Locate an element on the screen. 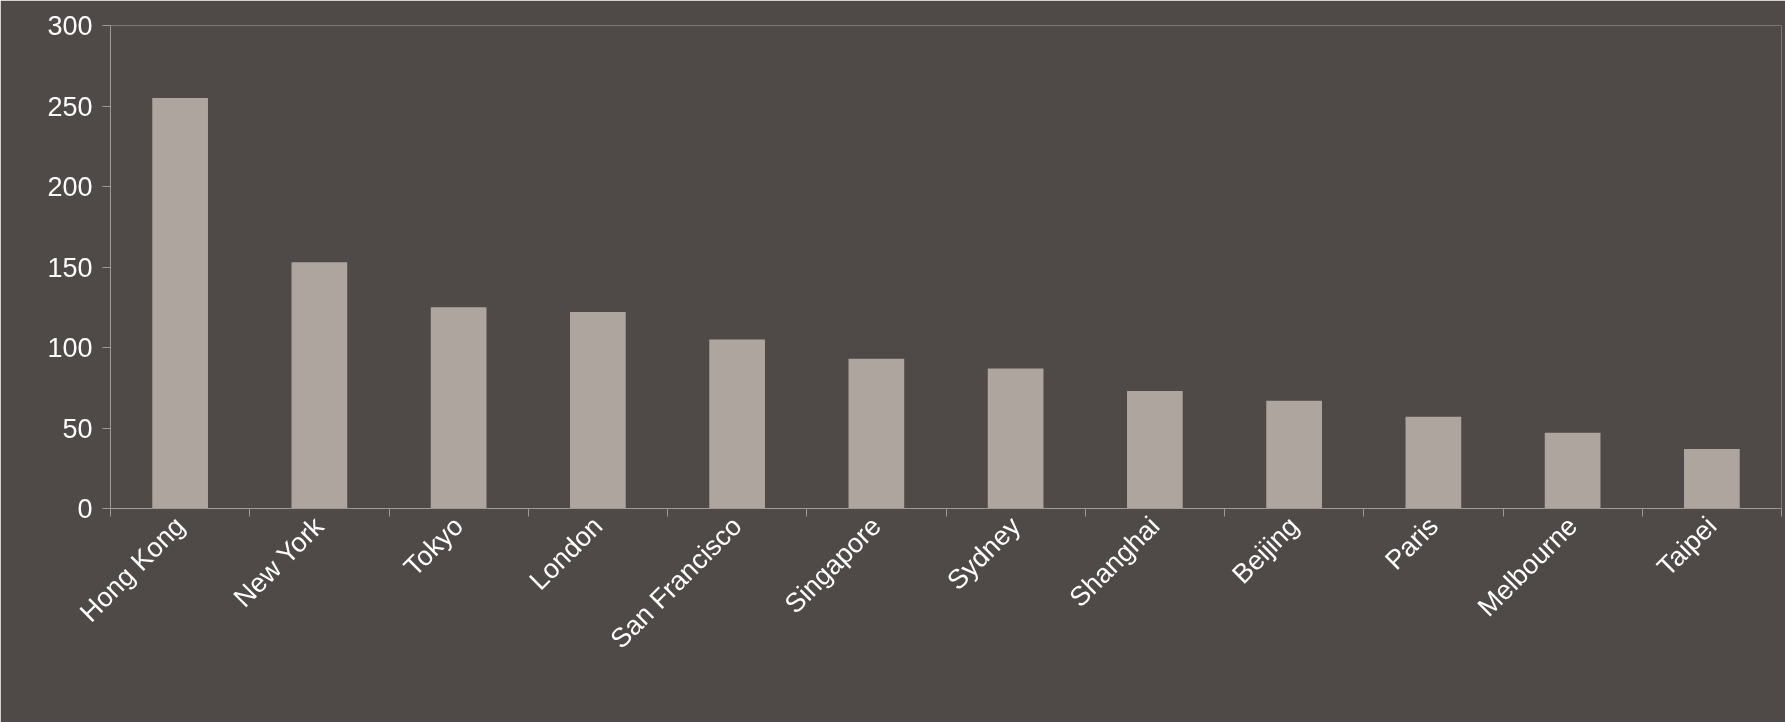 The width and height of the screenshot is (1785, 722). y-tick-label: 200 is located at coordinates (70, 187).